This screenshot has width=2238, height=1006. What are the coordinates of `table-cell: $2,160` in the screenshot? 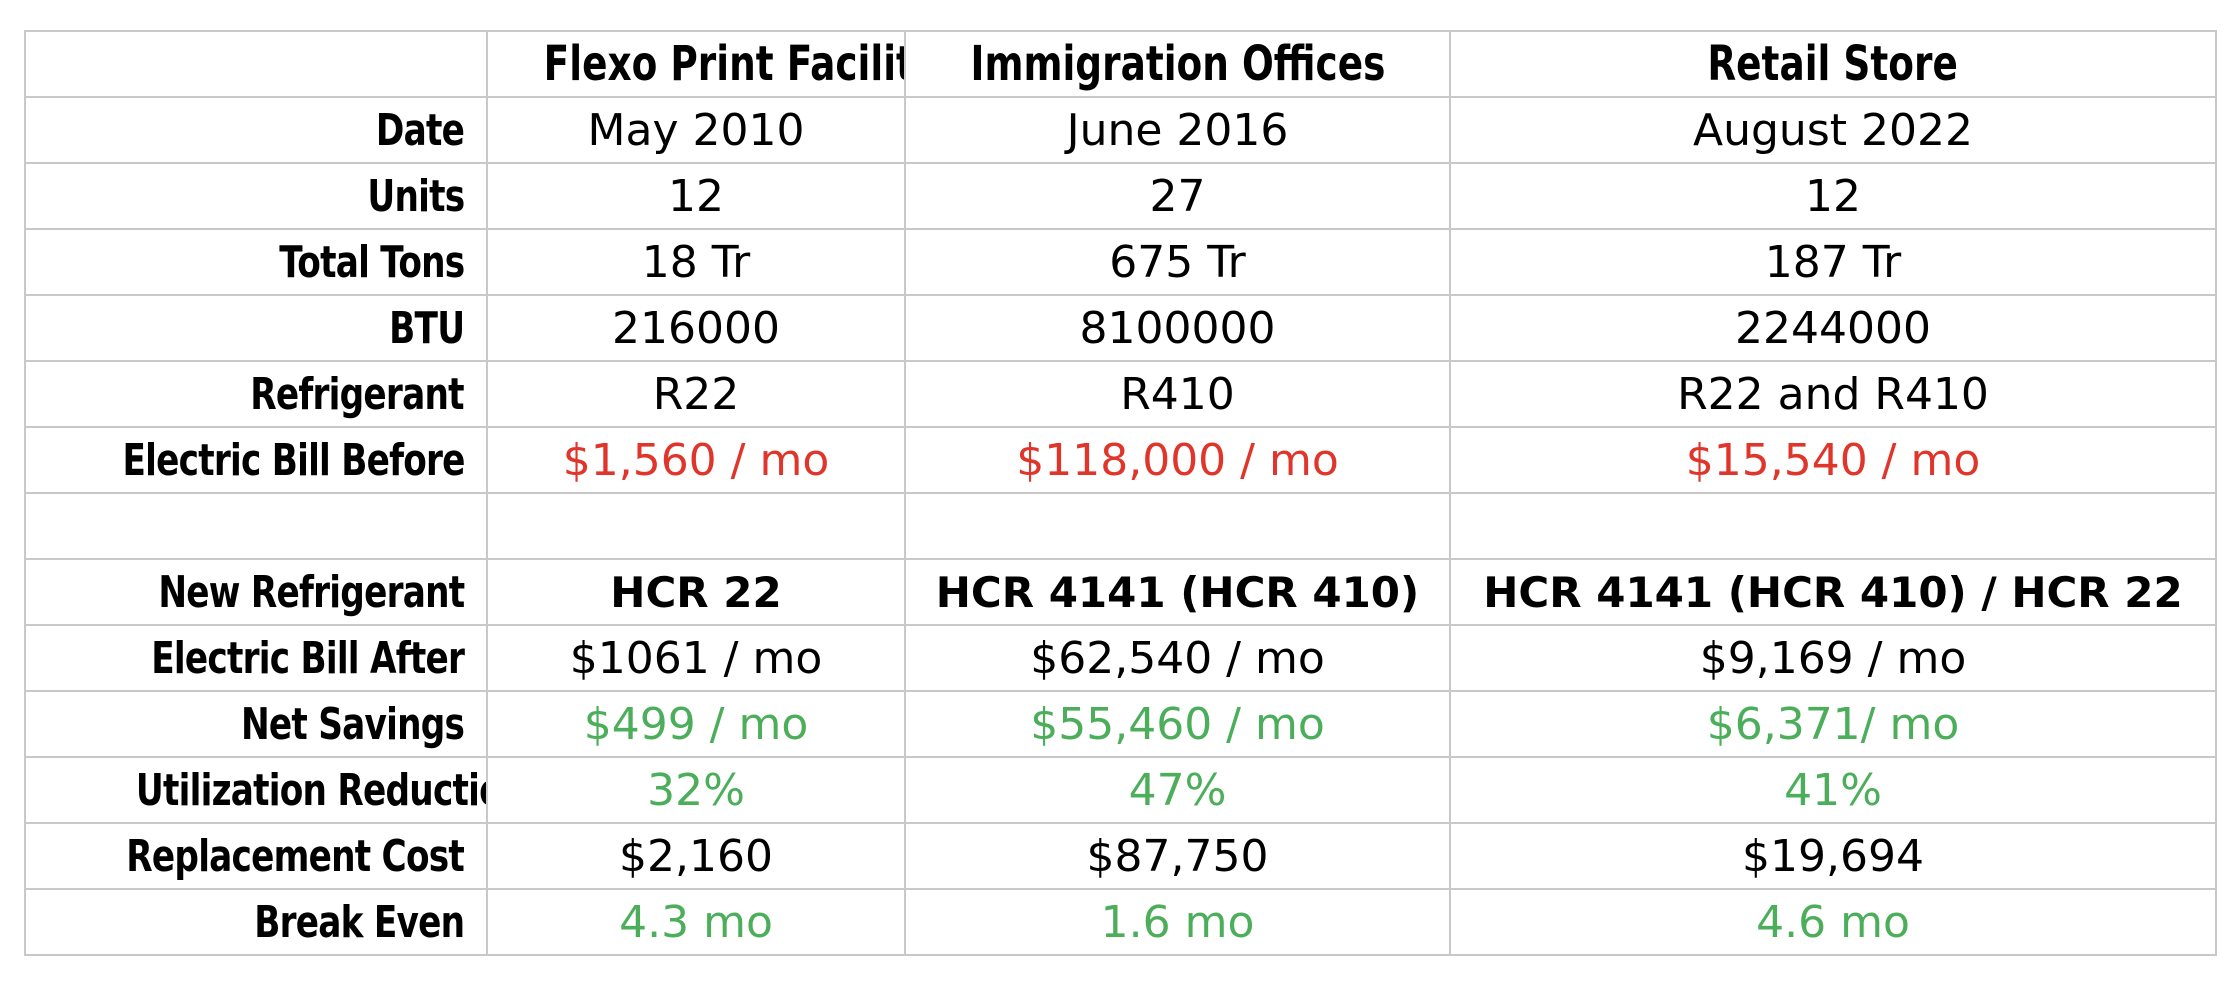 It's located at (696, 856).